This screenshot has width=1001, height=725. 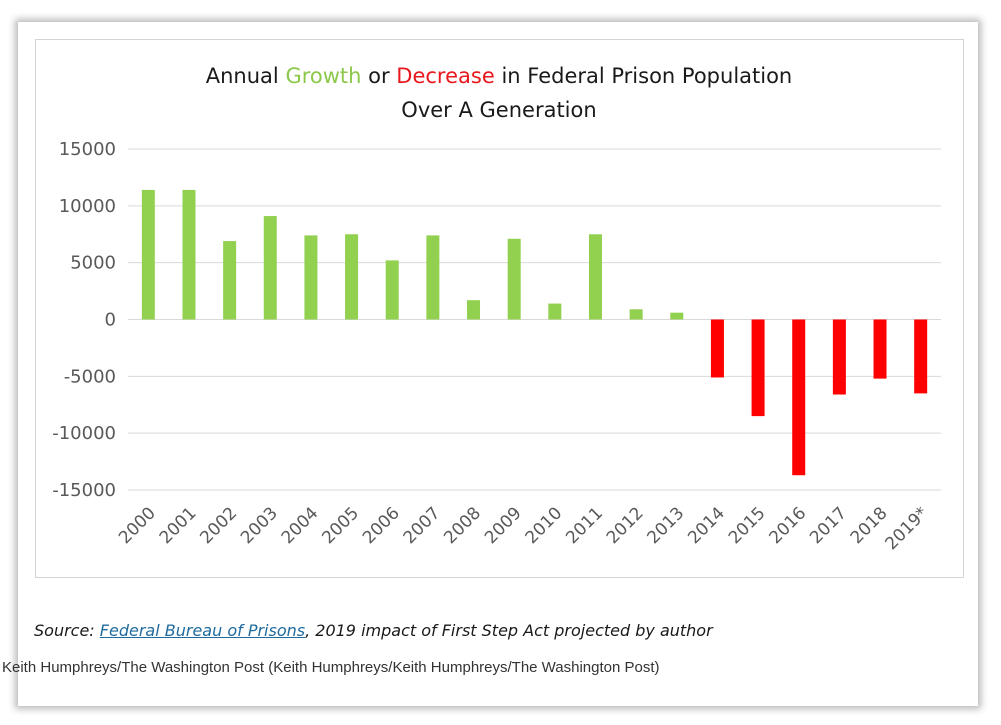 I want to click on title-segment-0: Annual, so click(x=246, y=76).